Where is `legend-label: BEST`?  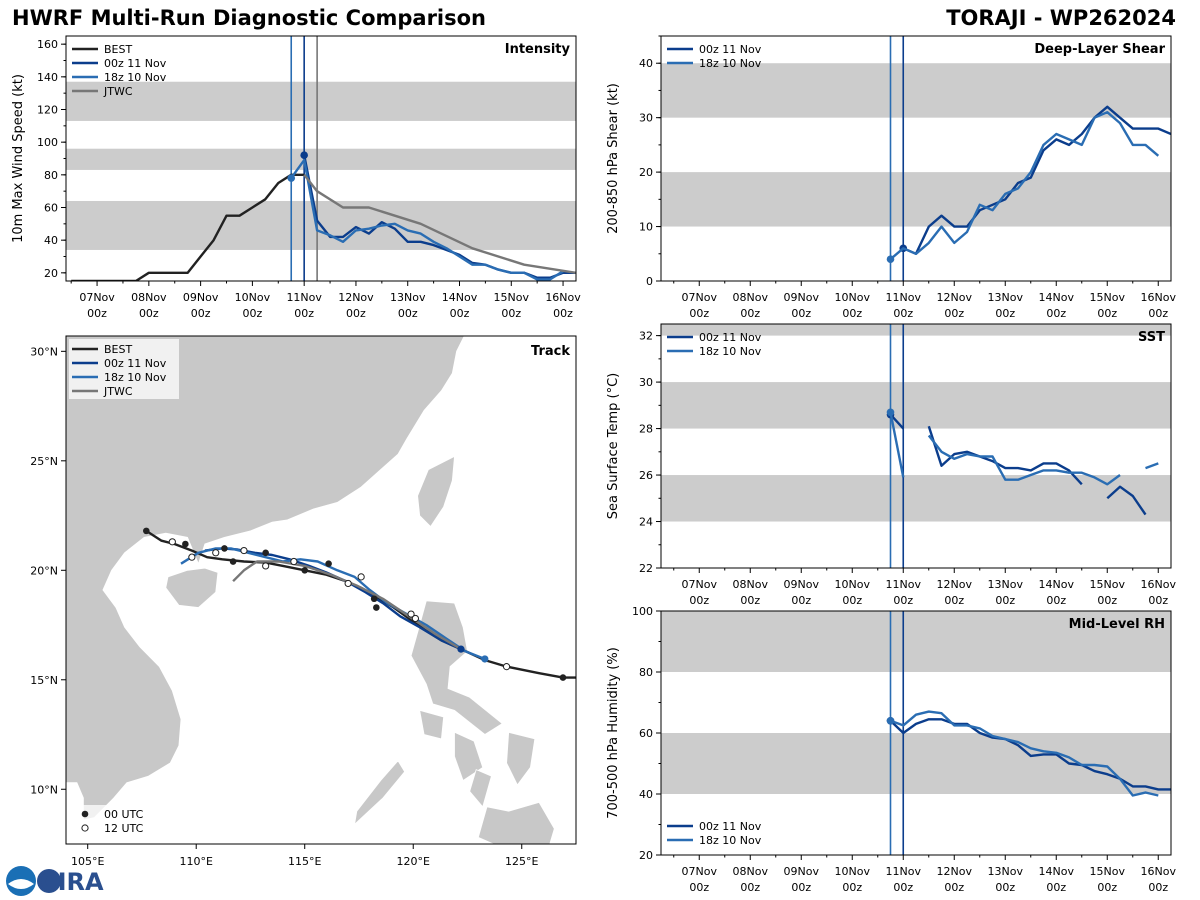 legend-label: BEST is located at coordinates (118, 349).